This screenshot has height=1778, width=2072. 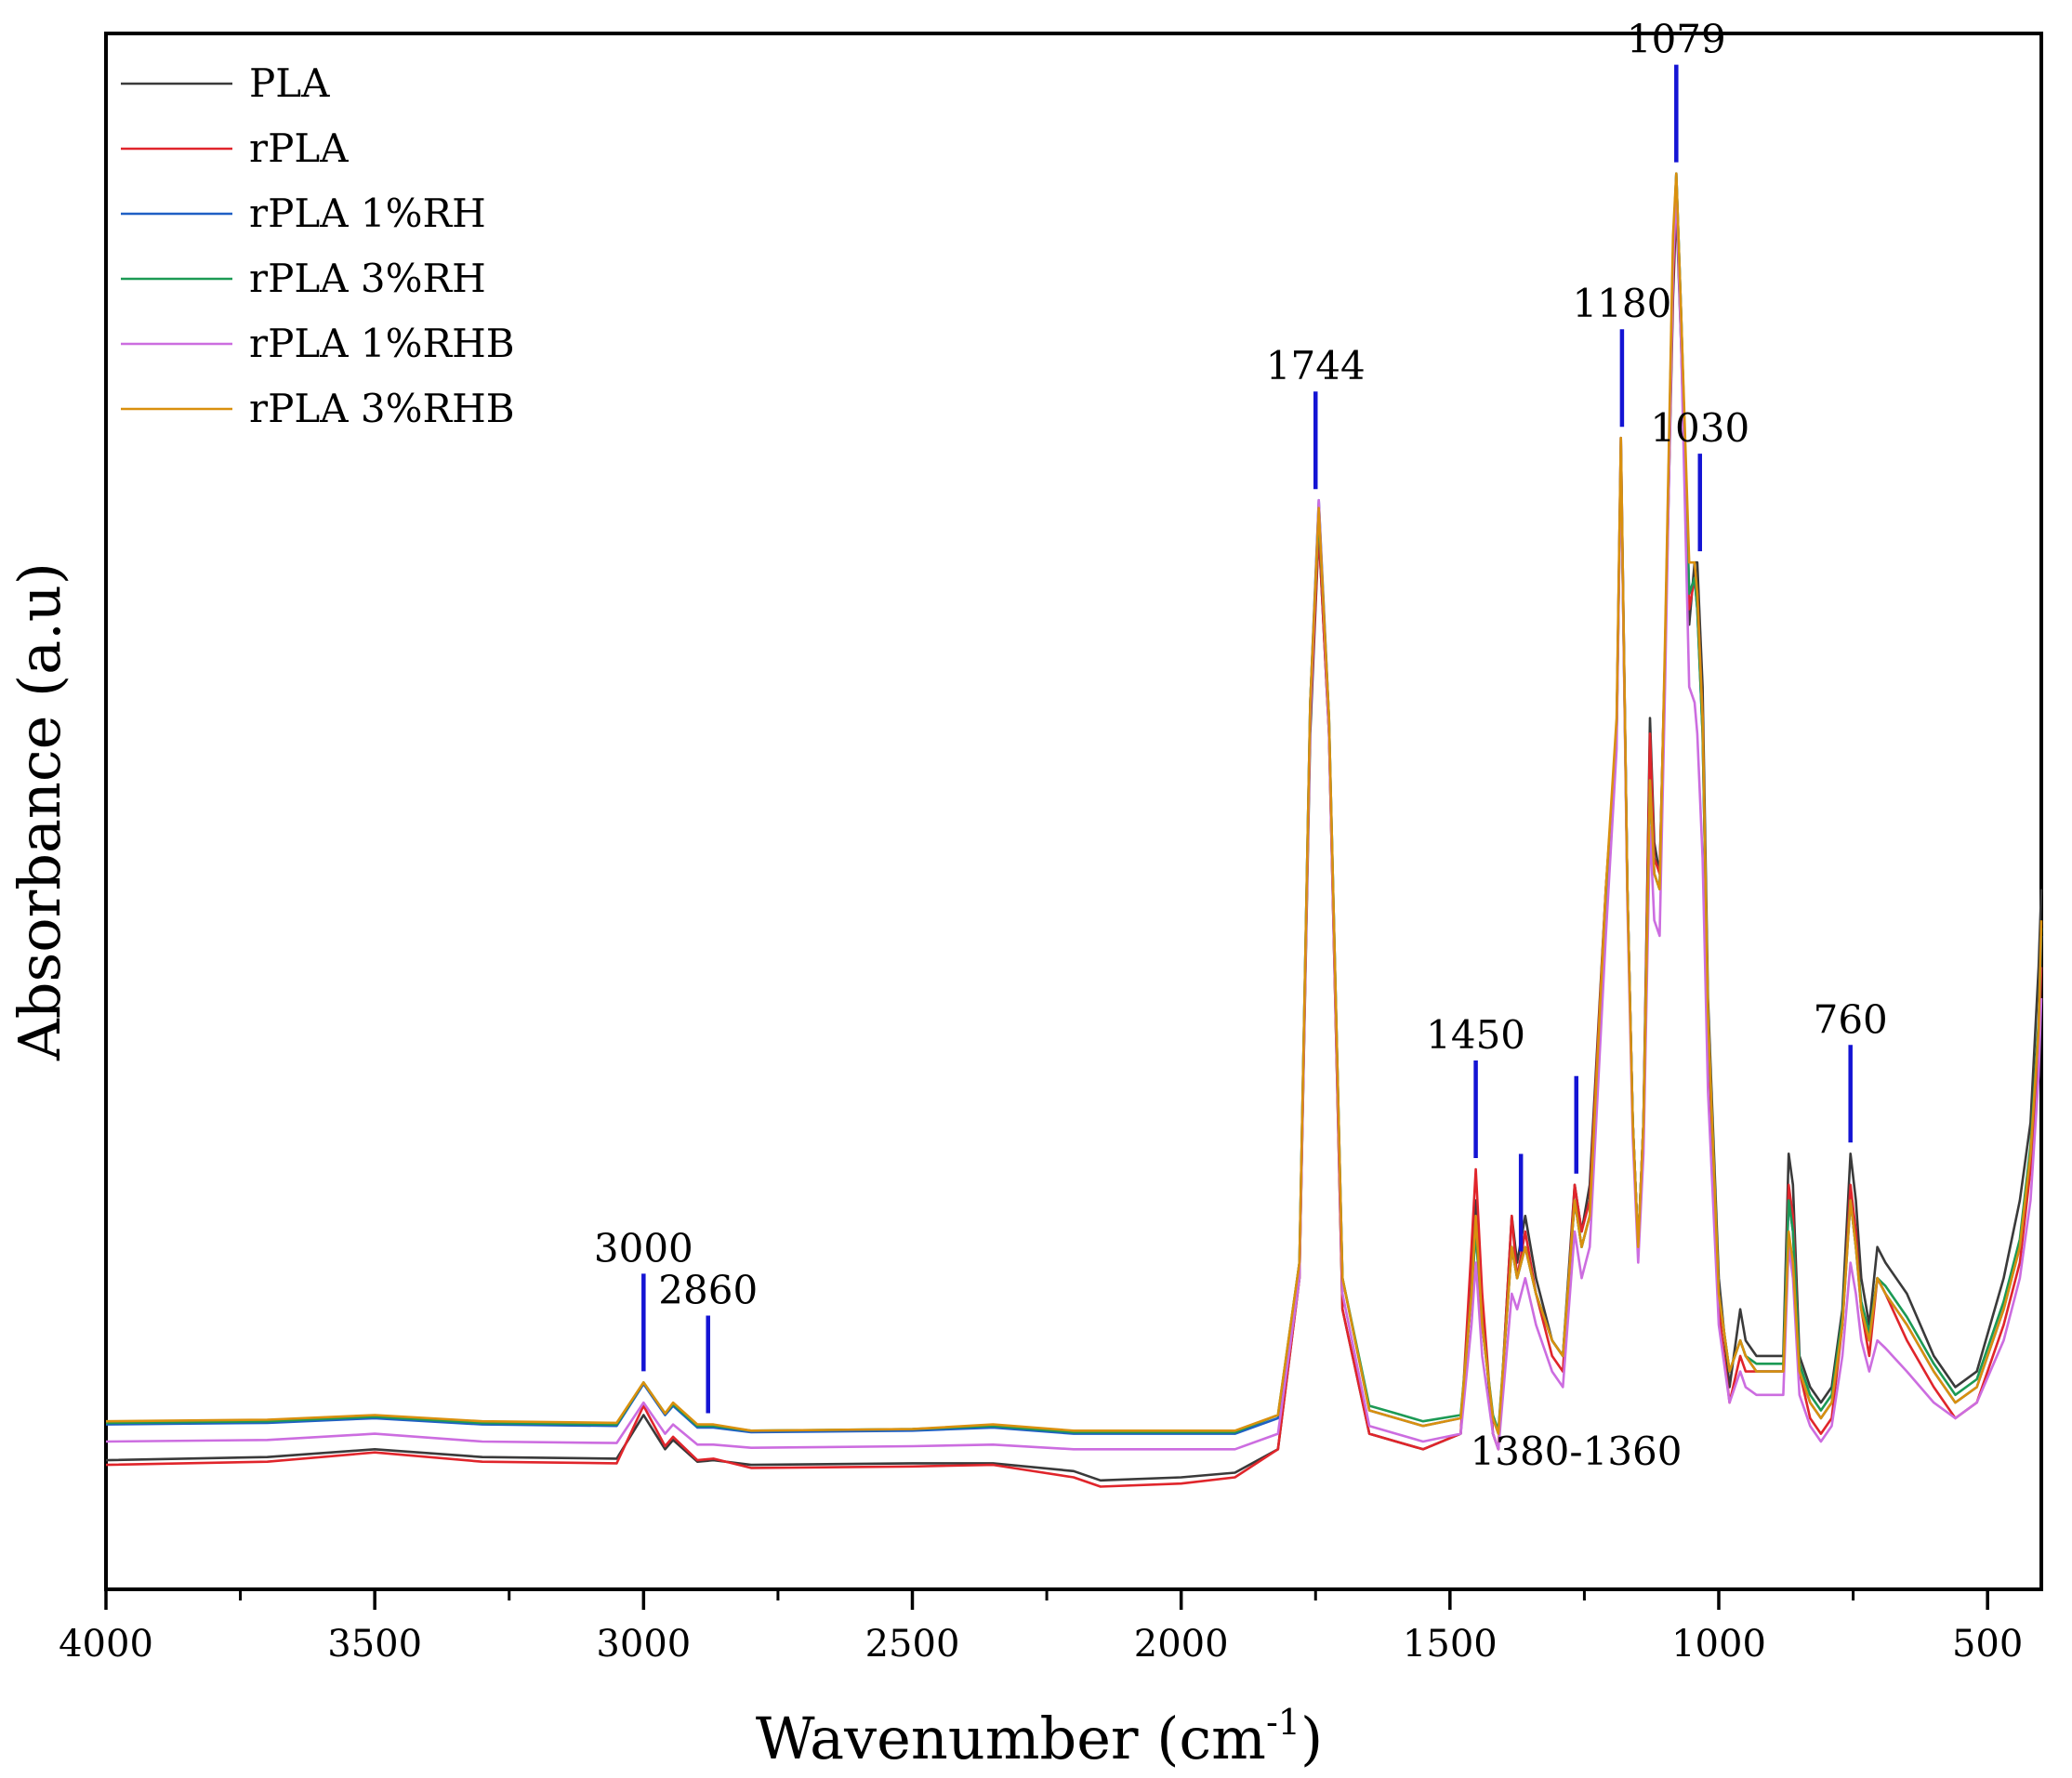 What do you see at coordinates (1283, 1722) in the screenshot?
I see `x-axis-title-superscript: -1` at bounding box center [1283, 1722].